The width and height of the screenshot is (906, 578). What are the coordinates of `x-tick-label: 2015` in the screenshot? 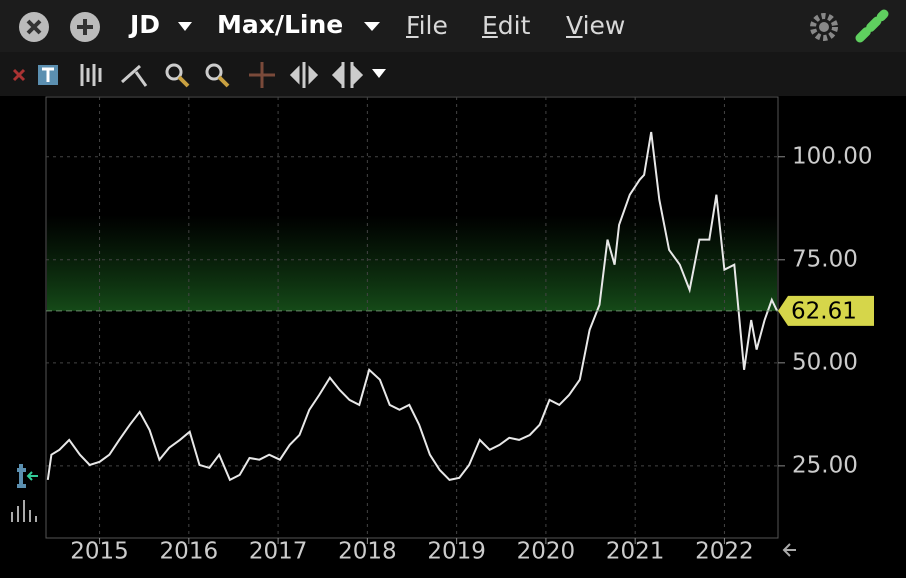 It's located at (99, 552).